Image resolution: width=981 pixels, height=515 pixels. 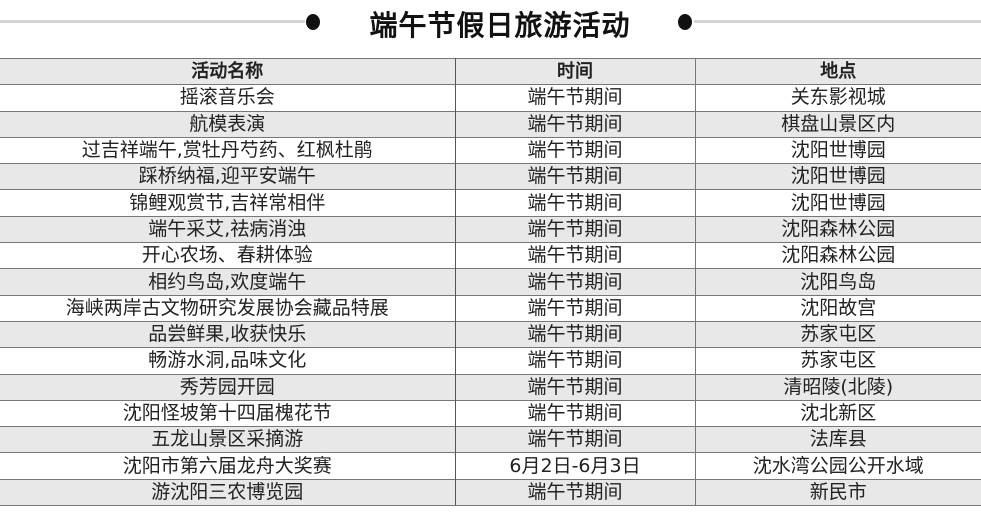 I want to click on activity-cell: 踩桥纳福,迎平安端午, so click(x=228, y=176).